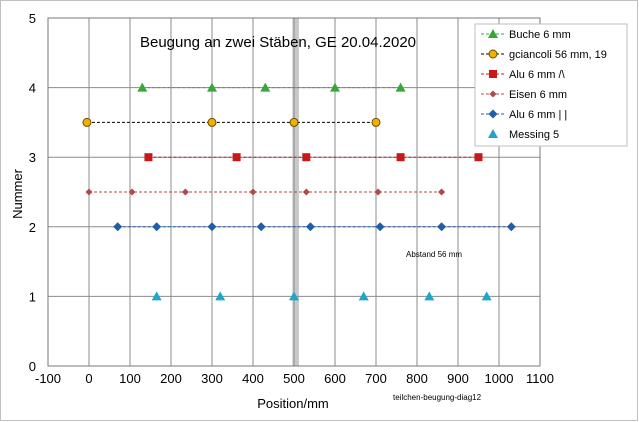 This screenshot has height=422, width=639. I want to click on legend-label: gciancoli 56 mm, 19, so click(558, 55).